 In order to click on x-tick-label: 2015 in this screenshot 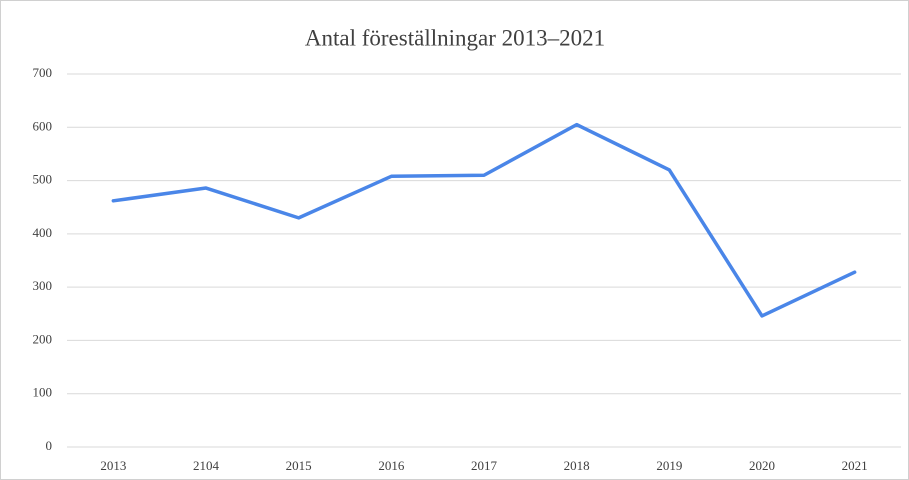, I will do `click(299, 465)`.